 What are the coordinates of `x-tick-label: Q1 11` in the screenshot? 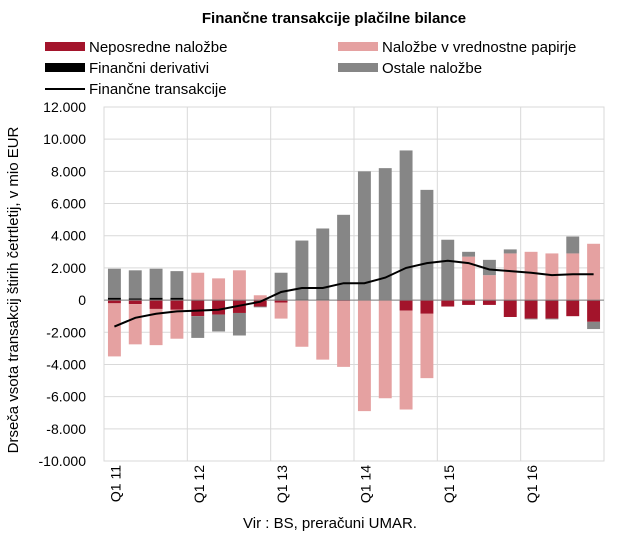 It's located at (115, 483).